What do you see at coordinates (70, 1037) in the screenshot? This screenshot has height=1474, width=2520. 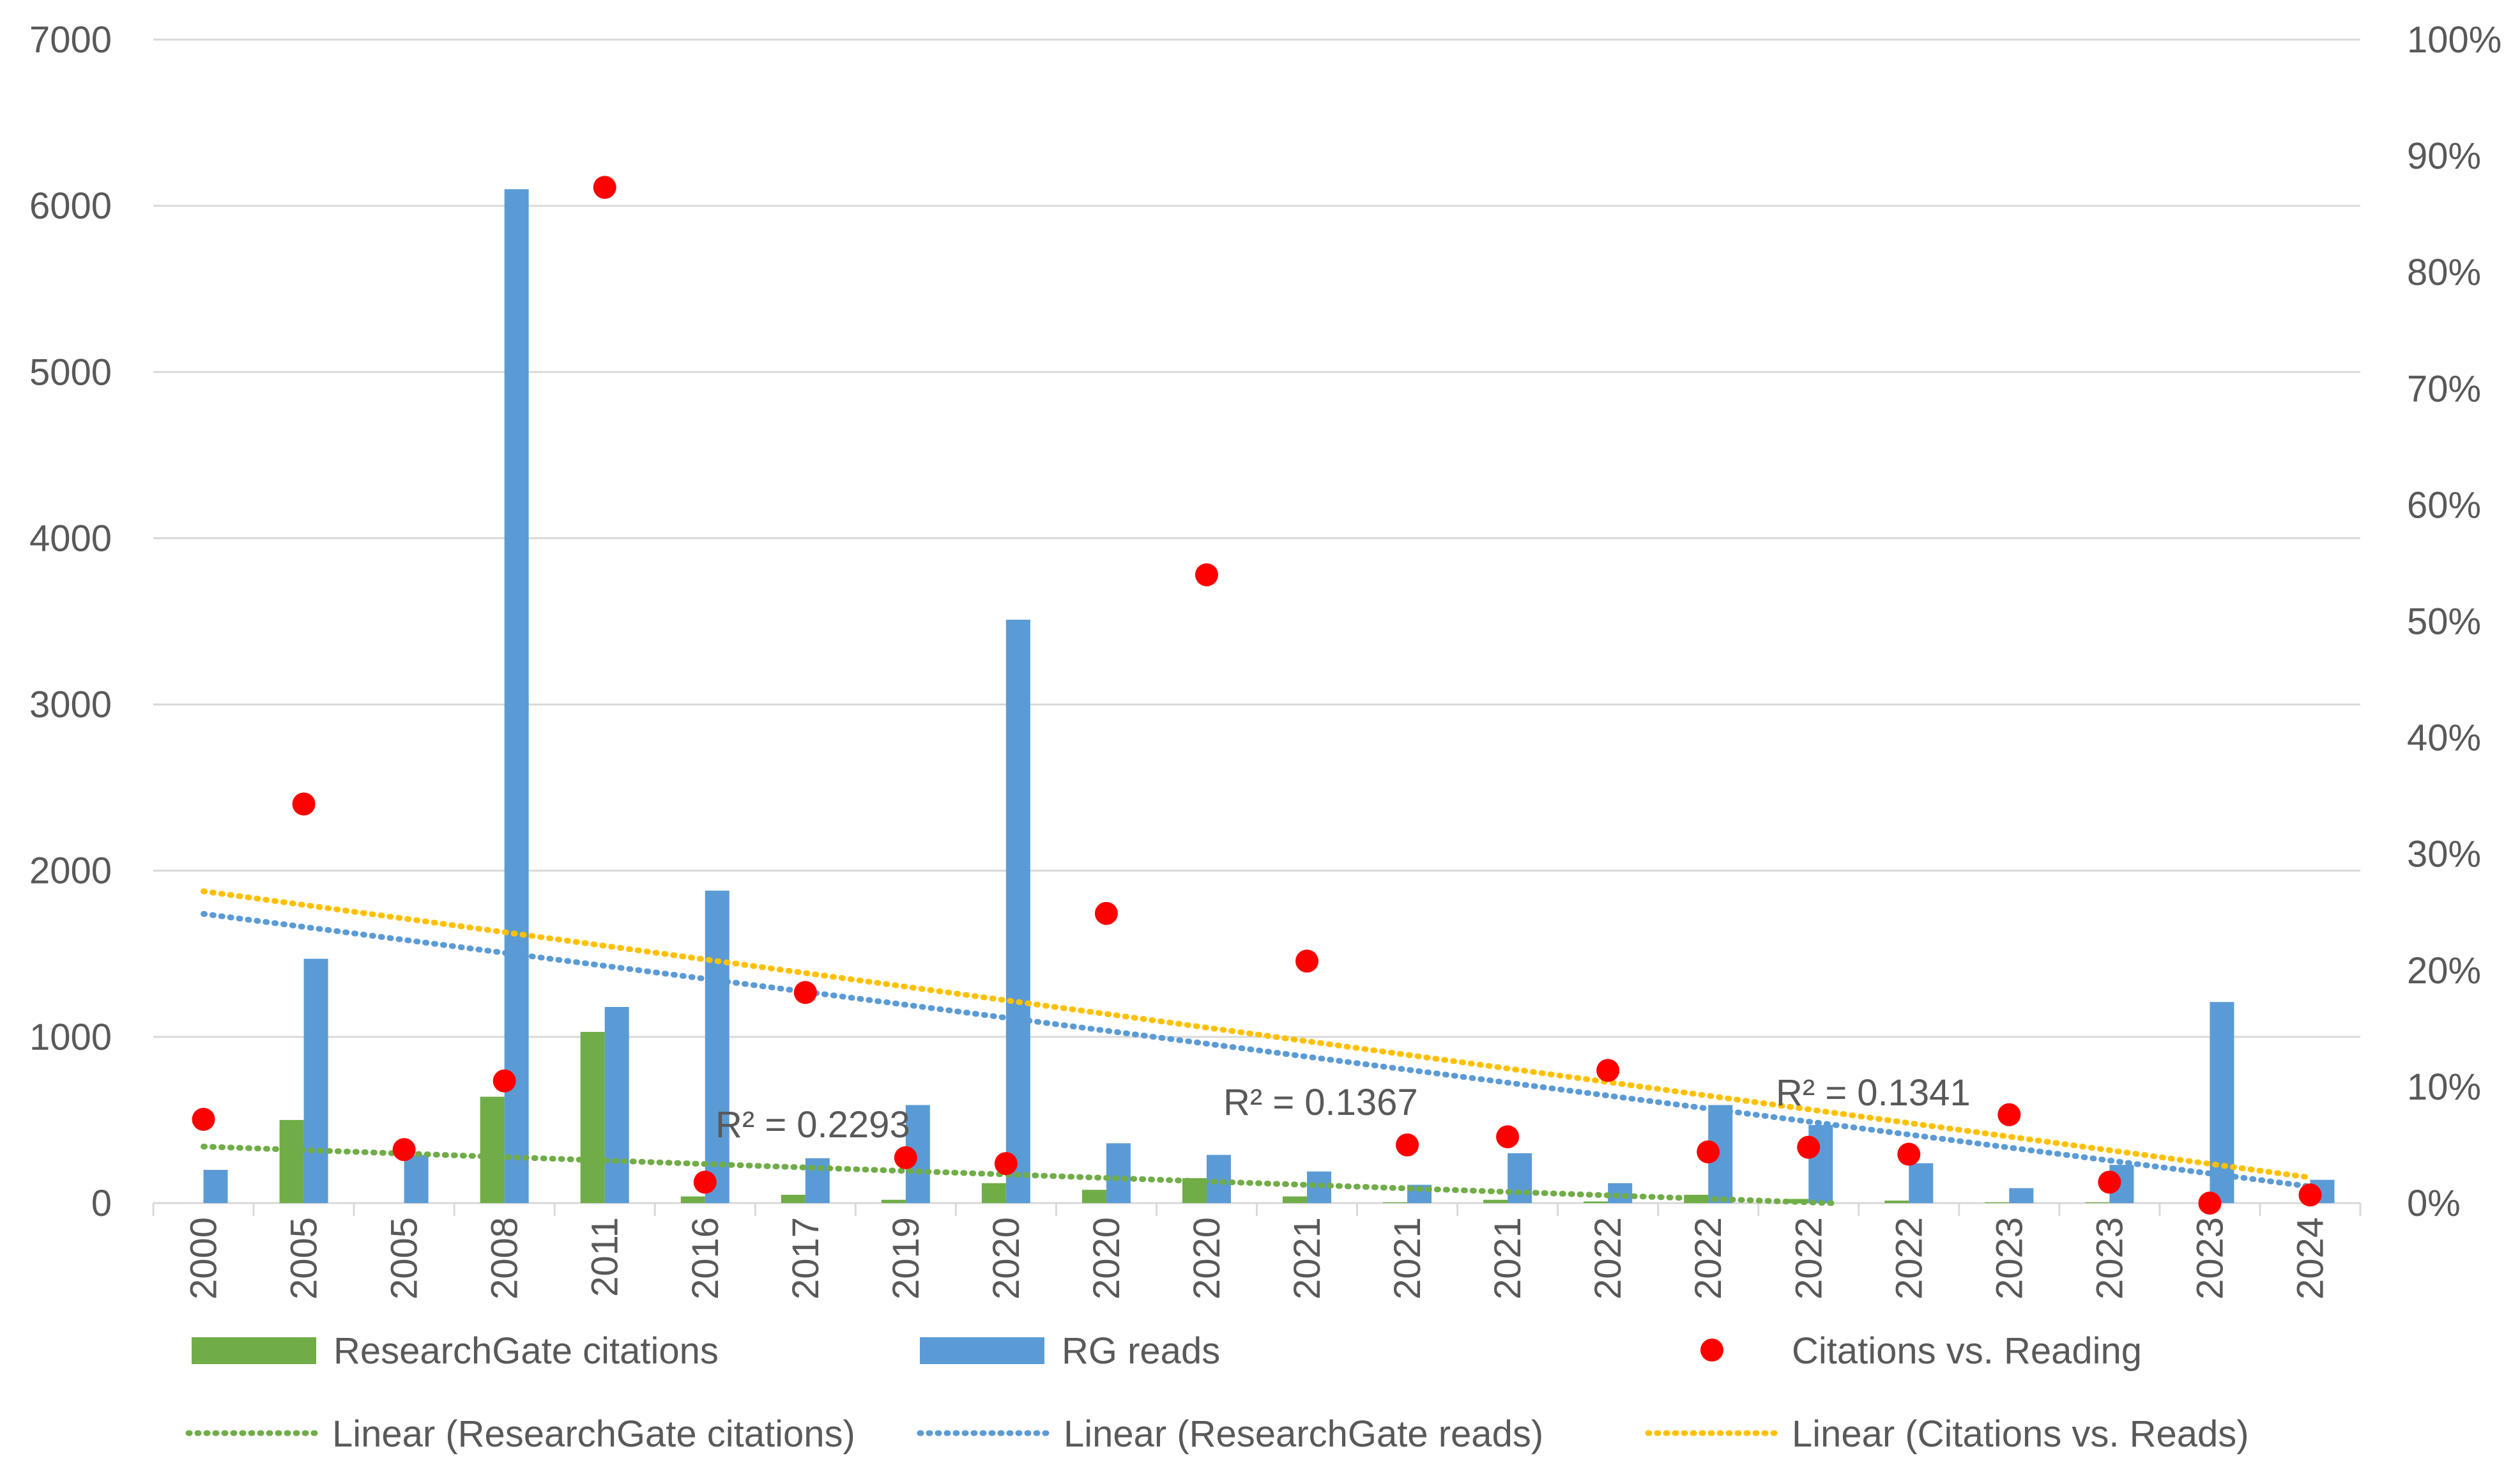 I see `left-axis-tick-label: 1000` at bounding box center [70, 1037].